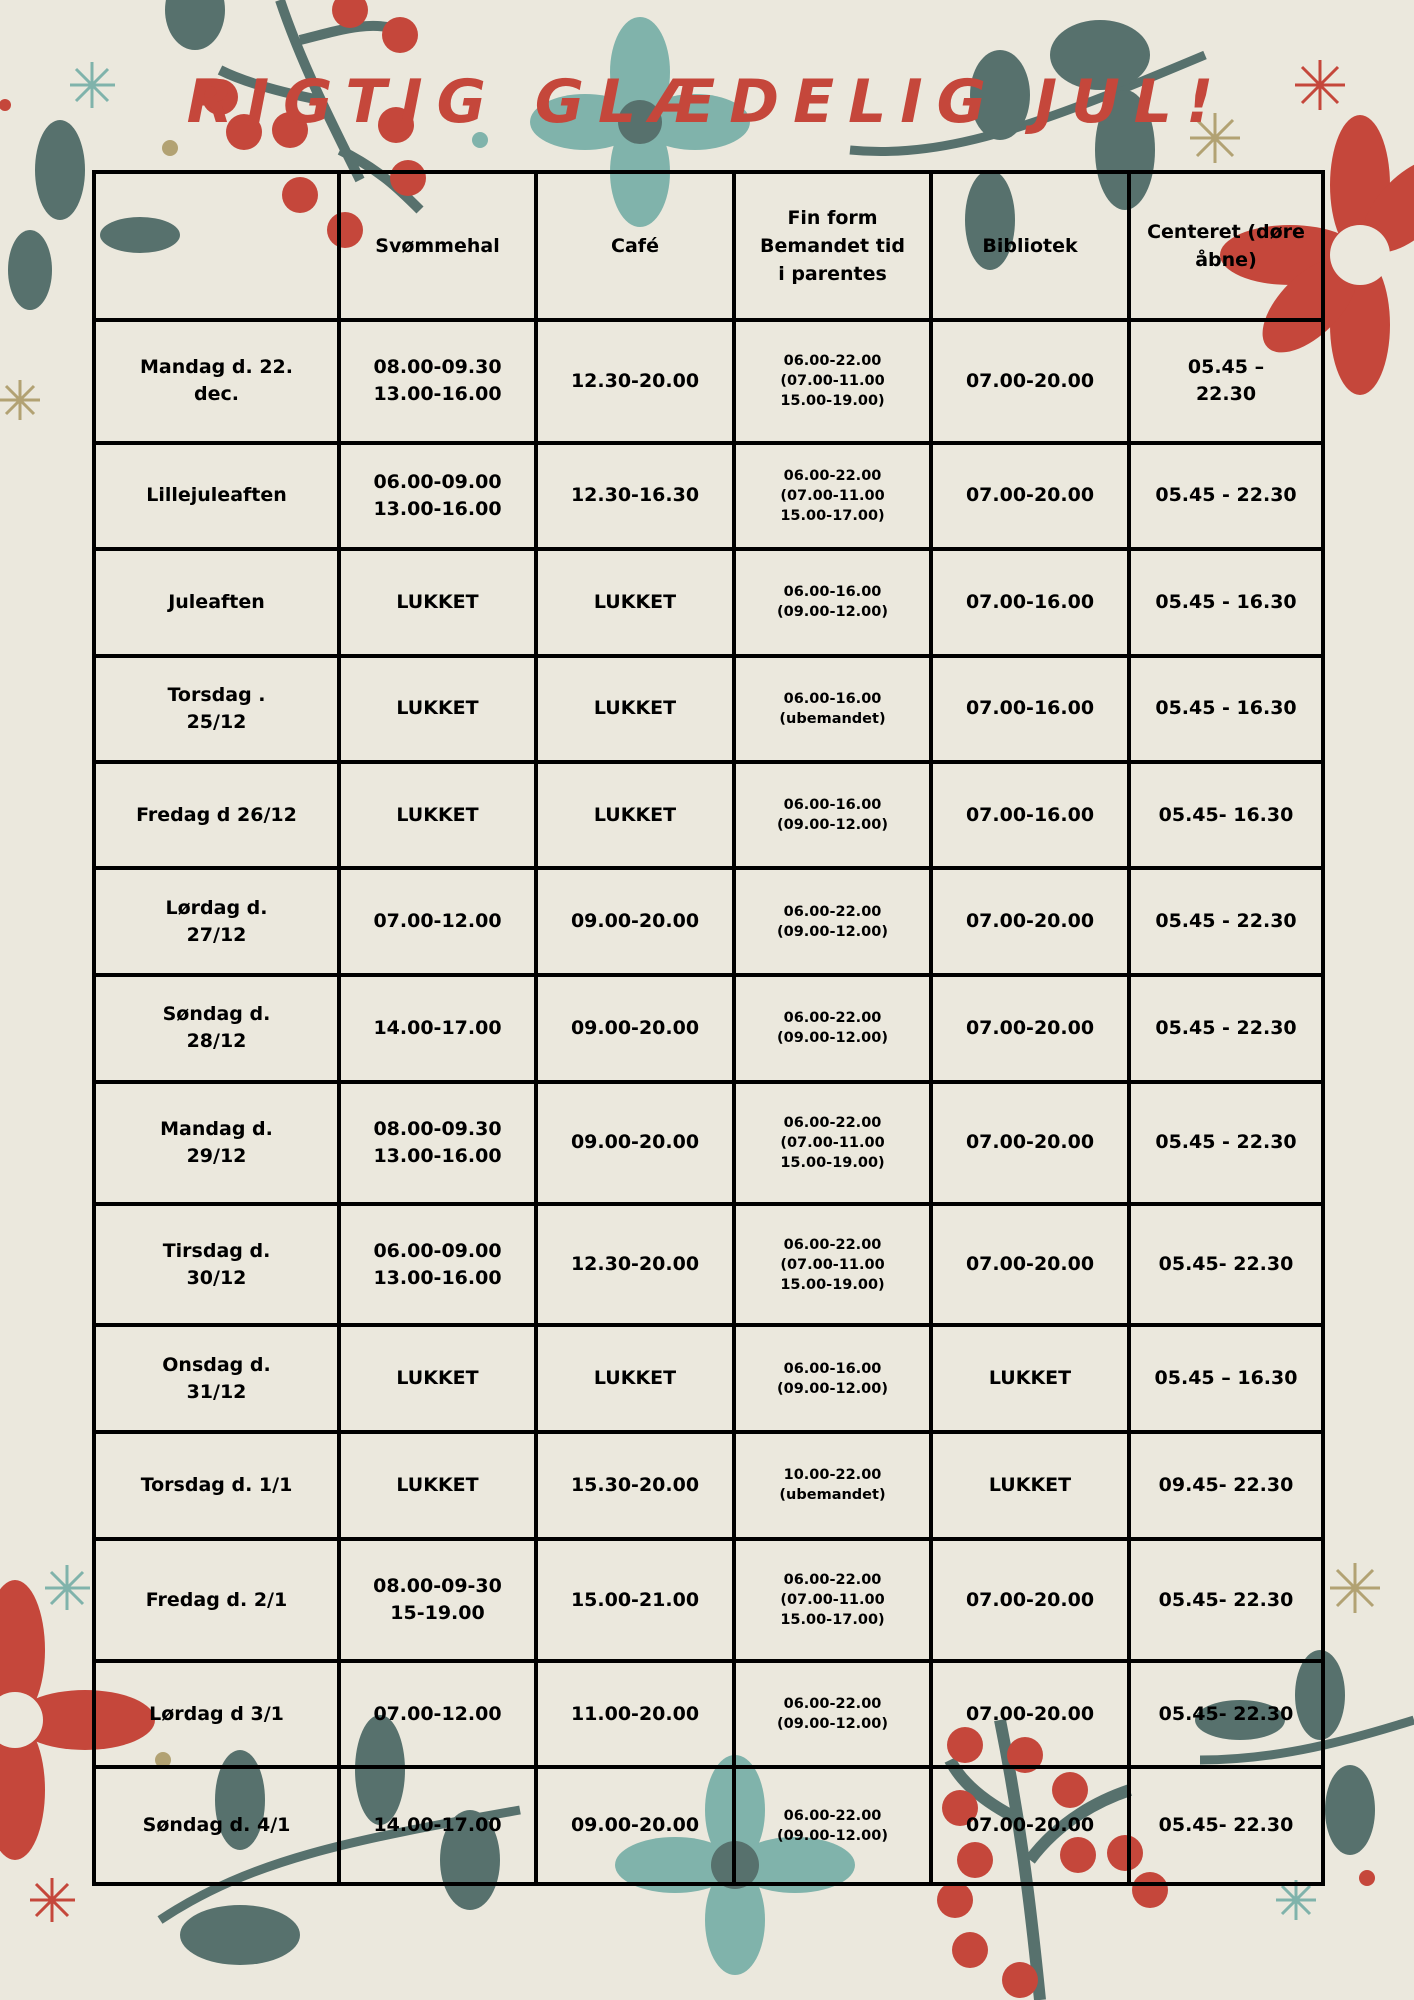  I want to click on cell-day: Lørdag d. 27/12, so click(216, 922).